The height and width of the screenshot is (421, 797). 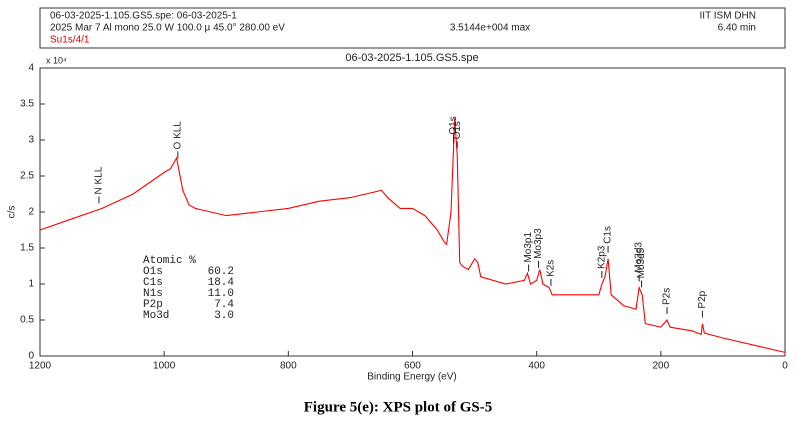 I want to click on peak-label: Mo3d3, so click(x=639, y=257).